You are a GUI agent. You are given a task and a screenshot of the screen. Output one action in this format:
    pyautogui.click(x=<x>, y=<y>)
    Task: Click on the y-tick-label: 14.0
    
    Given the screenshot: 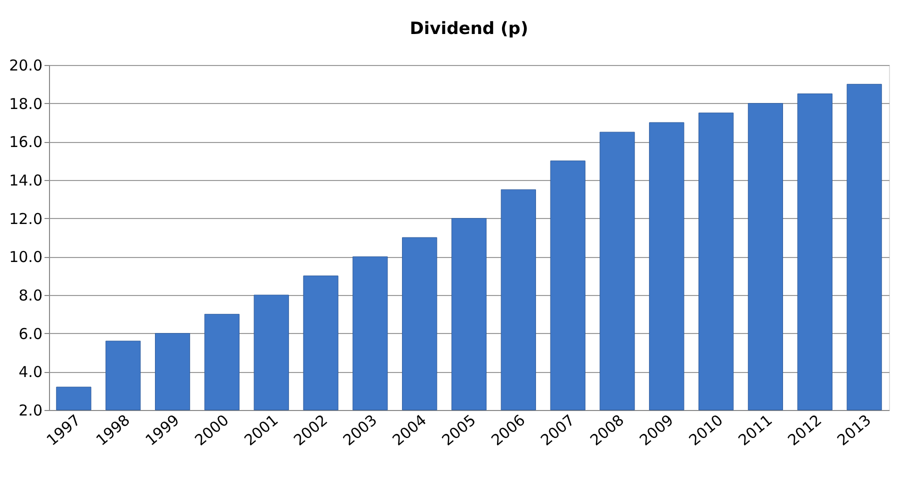 What is the action you would take?
    pyautogui.click(x=25, y=181)
    